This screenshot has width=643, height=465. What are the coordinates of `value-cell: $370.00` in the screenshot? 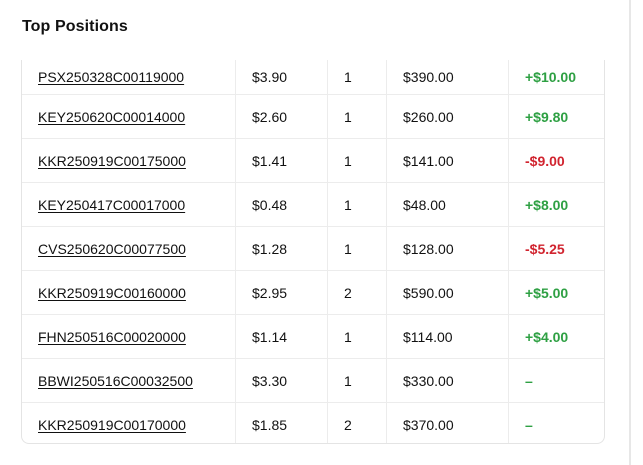 It's located at (447, 422).